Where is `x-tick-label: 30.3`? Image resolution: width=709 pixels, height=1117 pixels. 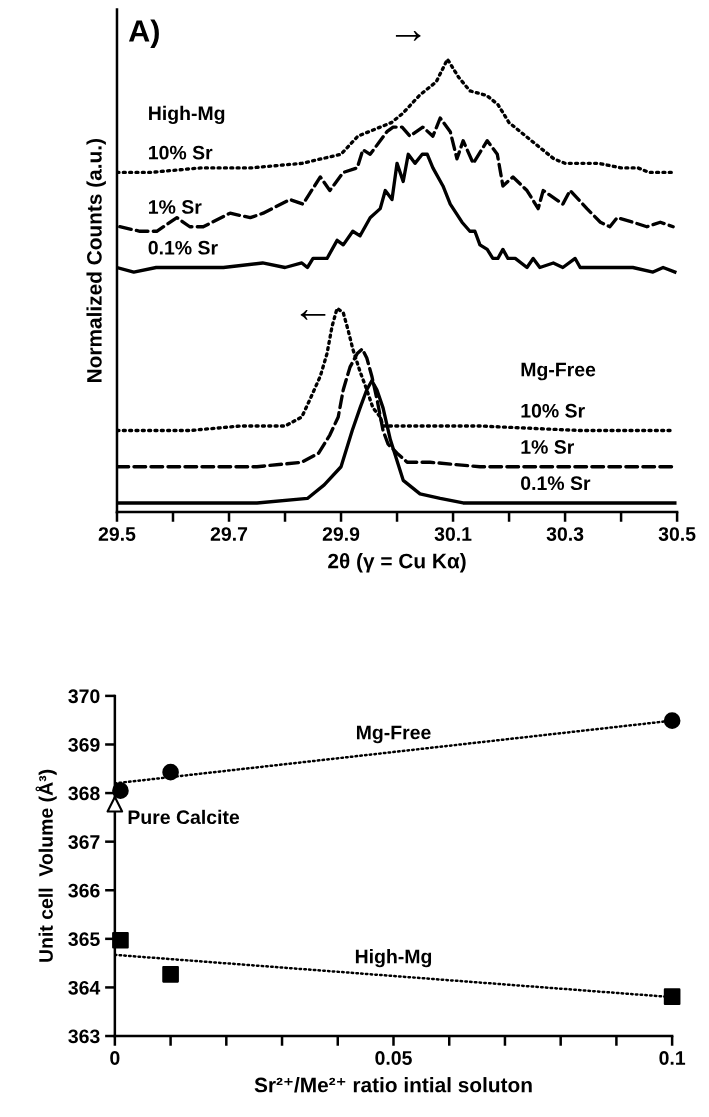
x-tick-label: 30.3 is located at coordinates (565, 534).